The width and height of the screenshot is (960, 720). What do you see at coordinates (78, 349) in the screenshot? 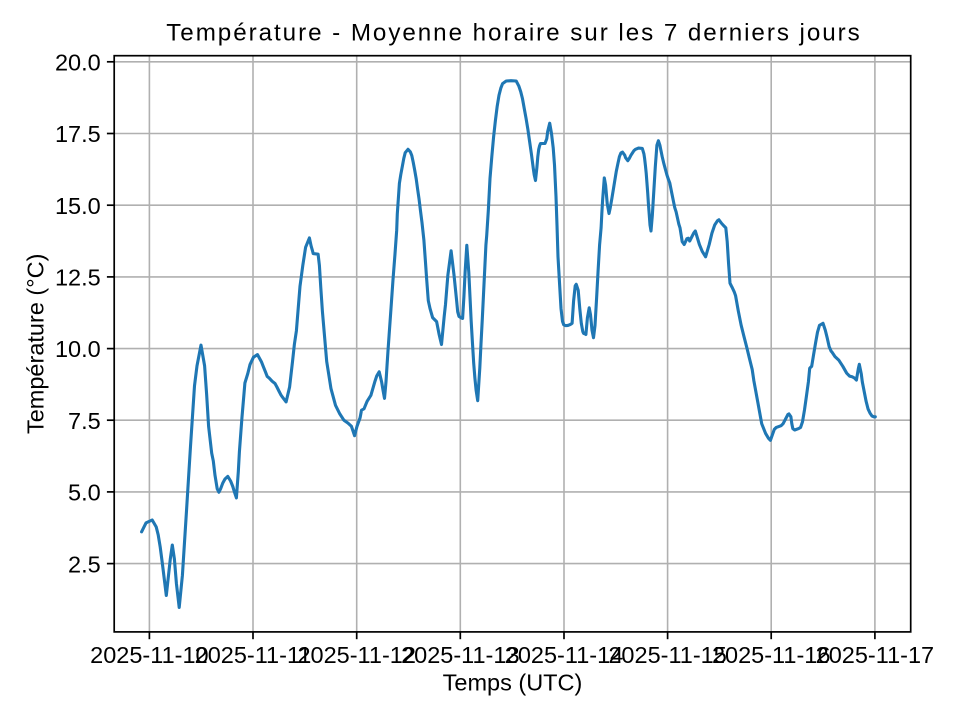
I see `svg-text: 10.0` at bounding box center [78, 349].